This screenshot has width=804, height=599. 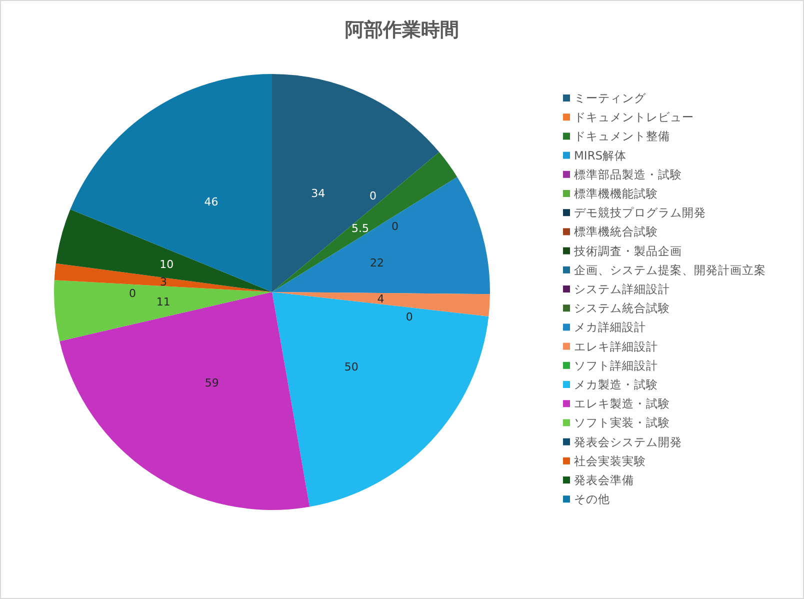 I want to click on legend-label: 発表会システム開発, so click(x=628, y=441).